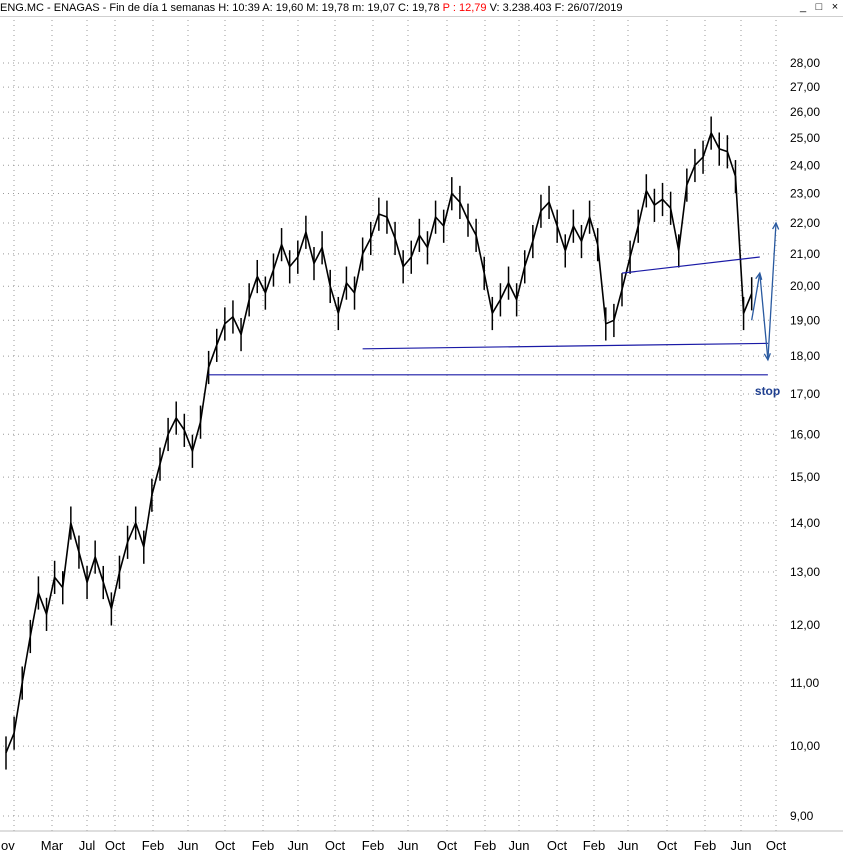 This screenshot has width=843, height=851. I want to click on y-tick-label: 25,00, so click(805, 138).